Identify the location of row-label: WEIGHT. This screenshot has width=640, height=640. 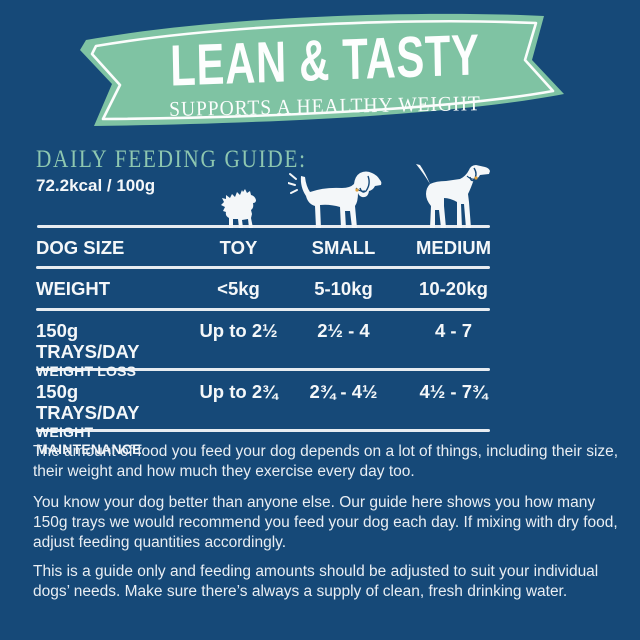
(73, 288).